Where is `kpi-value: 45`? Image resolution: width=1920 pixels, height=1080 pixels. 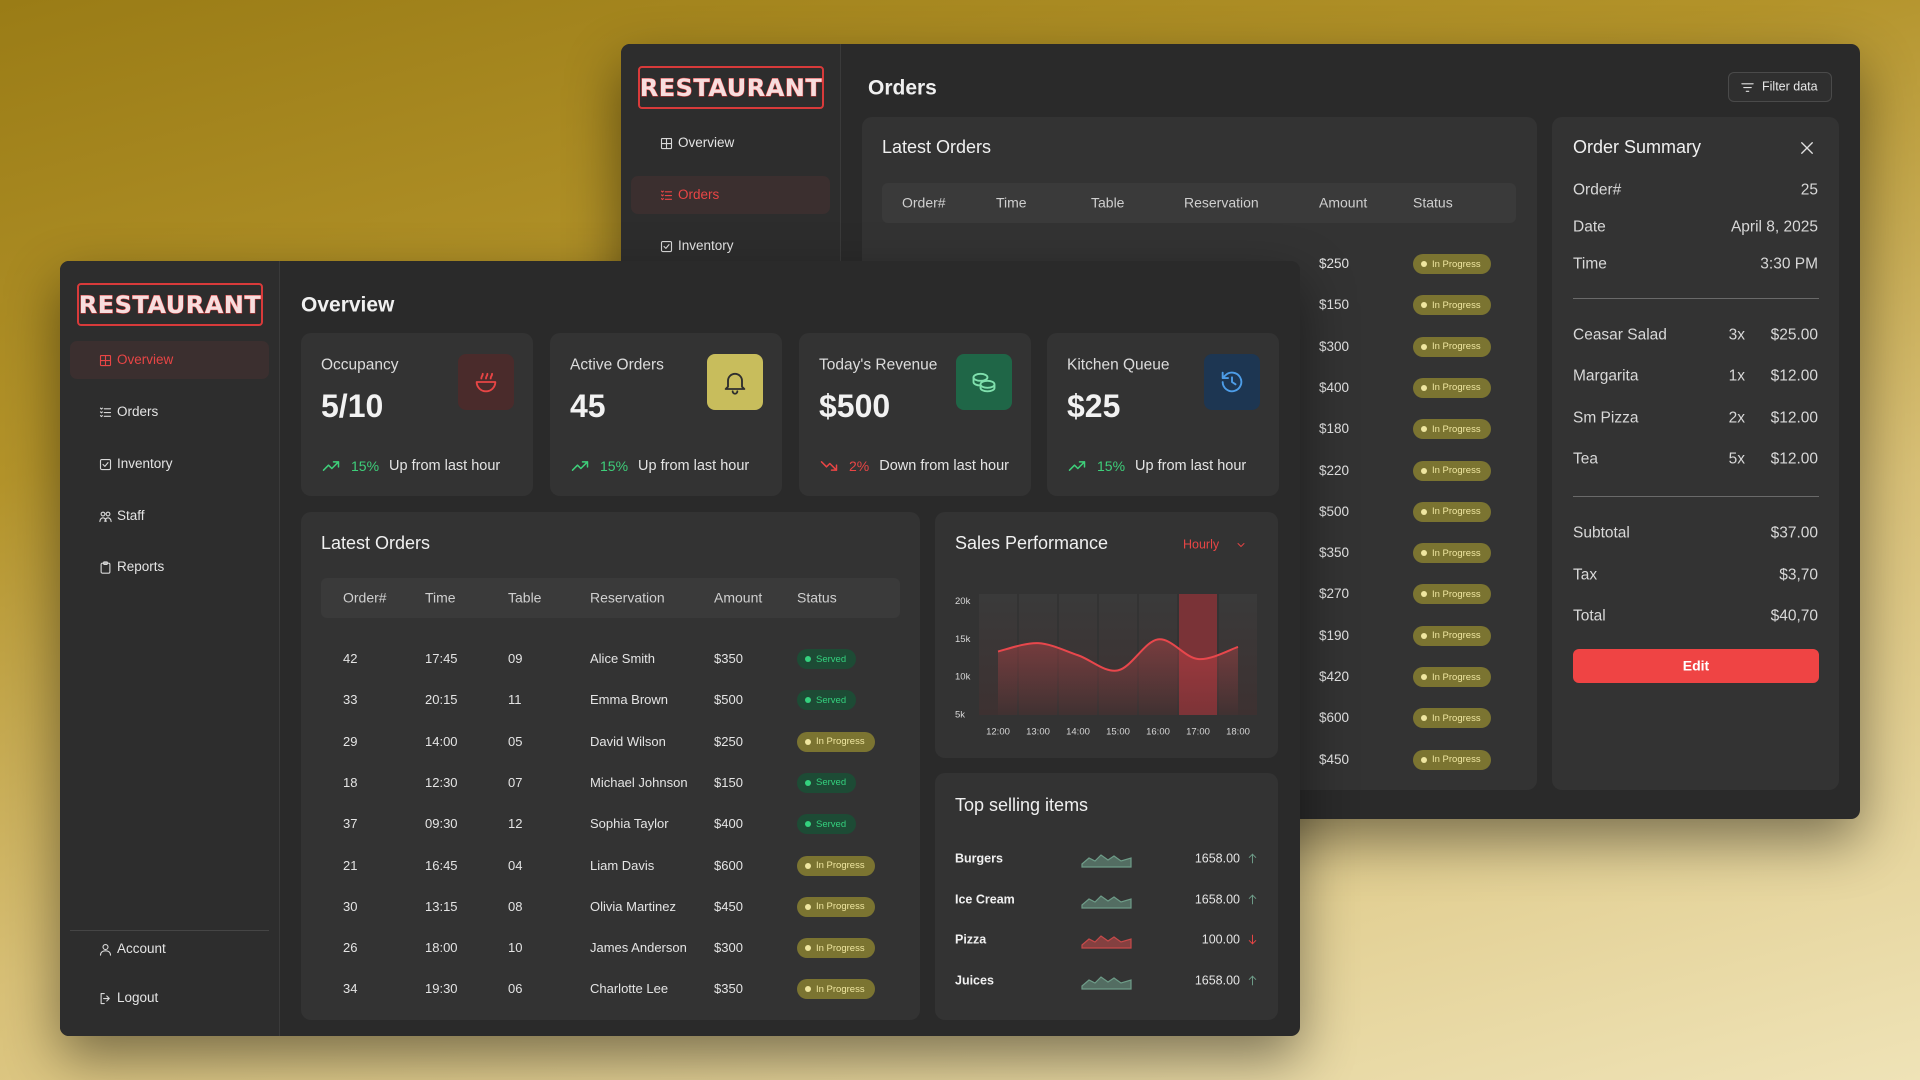 kpi-value: 45 is located at coordinates (588, 405).